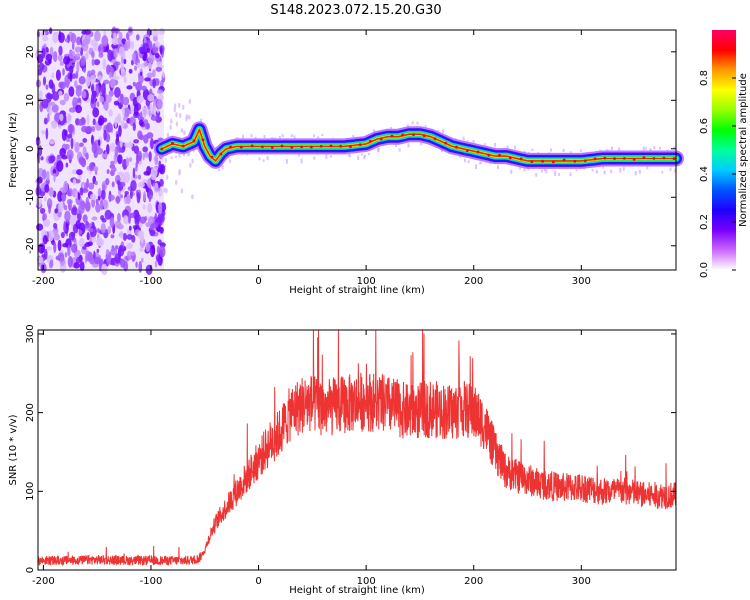 The width and height of the screenshot is (750, 600). I want to click on x-tick-label: -200, so click(43, 281).